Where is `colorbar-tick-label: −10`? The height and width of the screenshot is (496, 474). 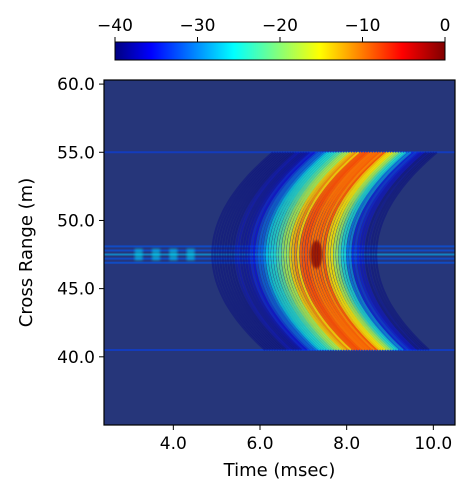 colorbar-tick-label: −10 is located at coordinates (363, 26).